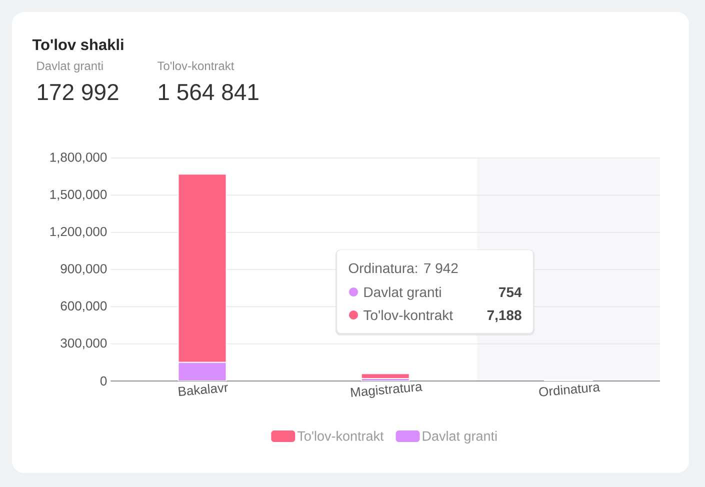 The width and height of the screenshot is (705, 487). Describe the element at coordinates (78, 232) in the screenshot. I see `y-tick-label: 1,200,000` at that location.